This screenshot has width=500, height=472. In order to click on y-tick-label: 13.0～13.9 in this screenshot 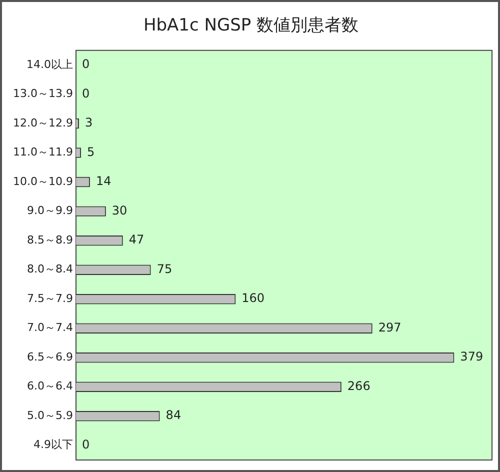, I will do `click(43, 93)`.